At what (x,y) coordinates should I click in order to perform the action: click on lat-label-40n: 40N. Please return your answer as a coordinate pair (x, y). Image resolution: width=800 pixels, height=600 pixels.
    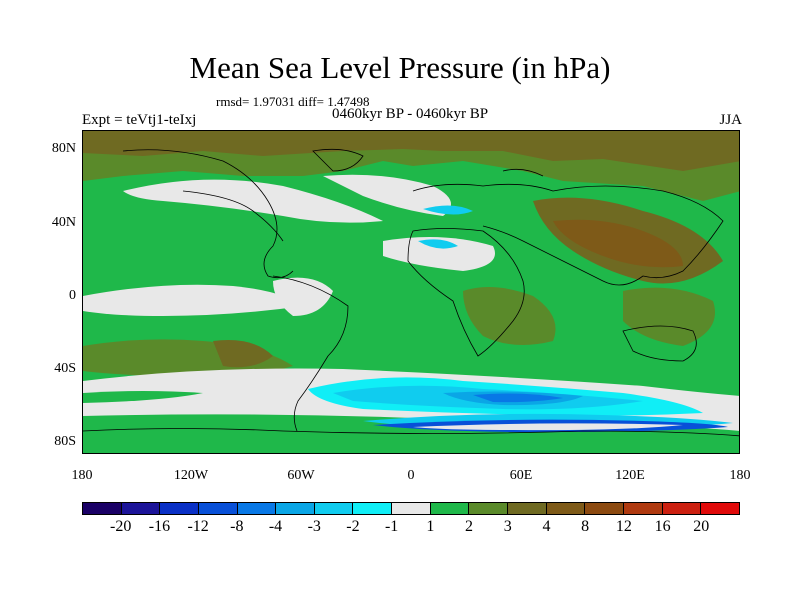
    Looking at the image, I should click on (63, 222).